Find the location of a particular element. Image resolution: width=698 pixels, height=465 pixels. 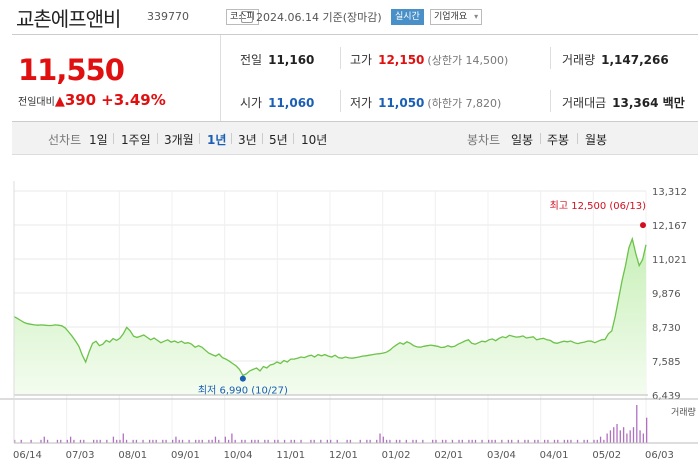

company-info-dropdown: 기업개요 is located at coordinates (456, 17).